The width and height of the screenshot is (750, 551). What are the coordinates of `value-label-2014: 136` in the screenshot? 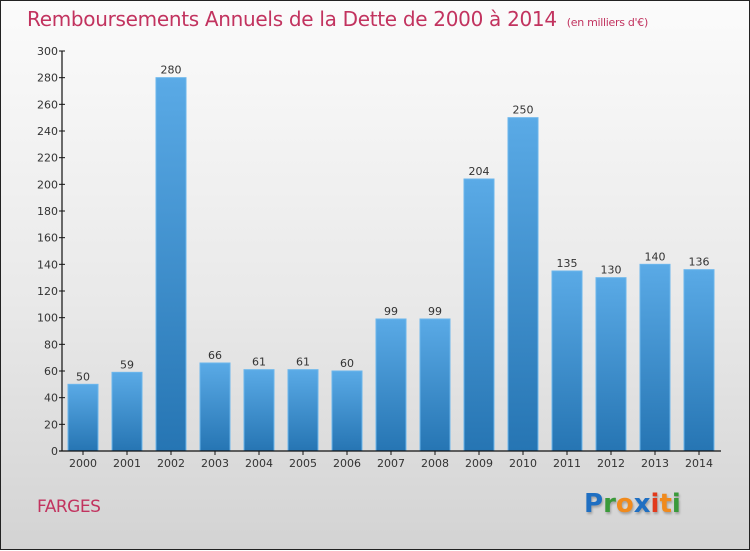 It's located at (699, 262).